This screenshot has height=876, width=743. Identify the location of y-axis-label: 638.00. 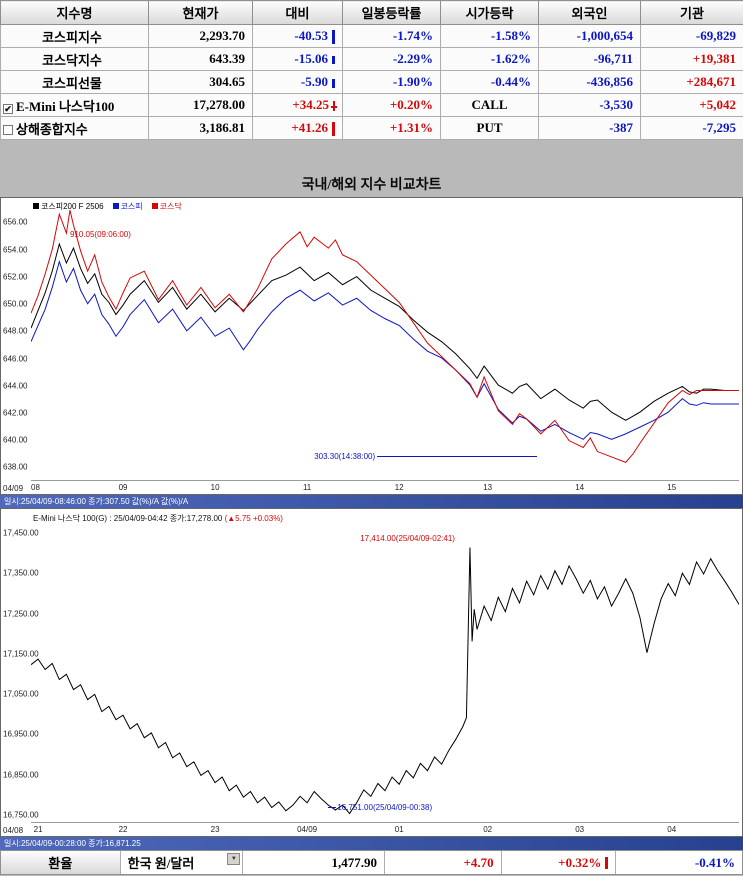
(15, 467).